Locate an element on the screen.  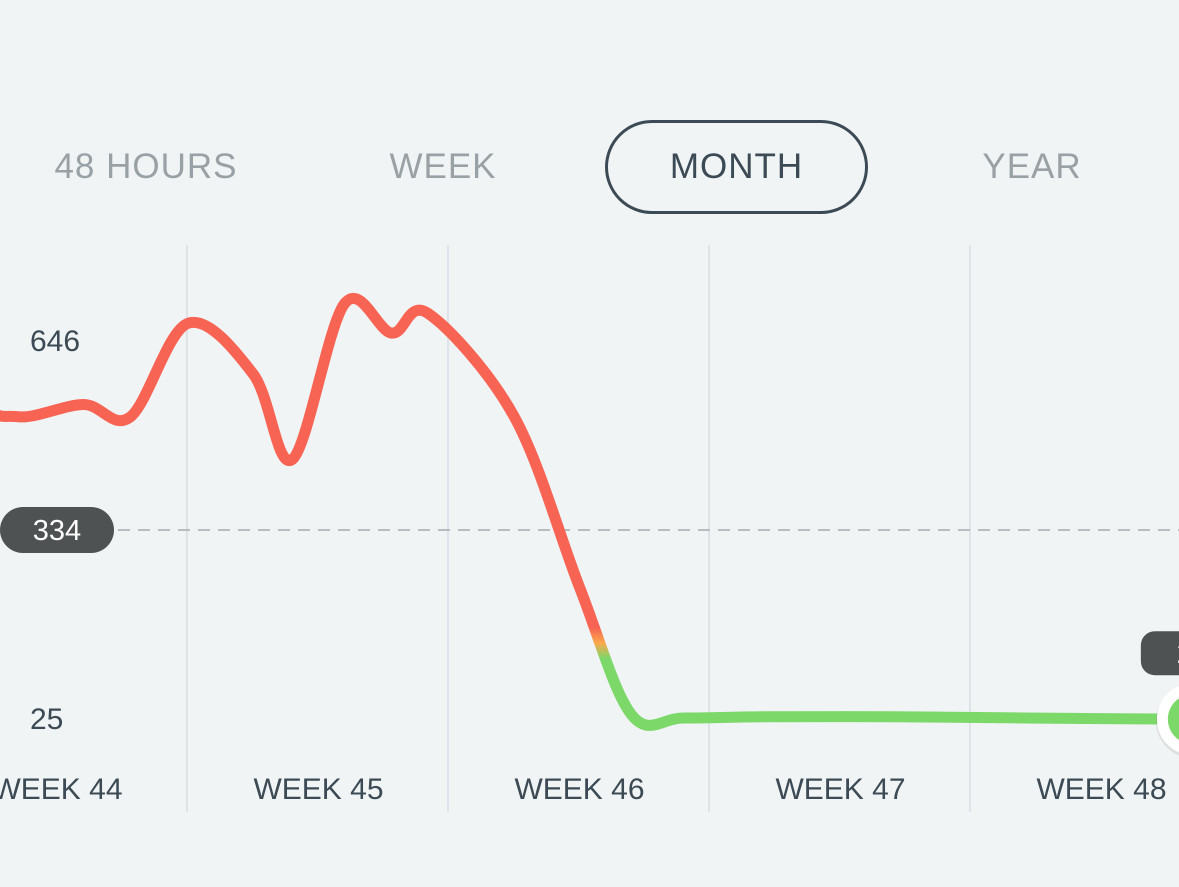
x-tick-label: WEEK 47 is located at coordinates (840, 789).